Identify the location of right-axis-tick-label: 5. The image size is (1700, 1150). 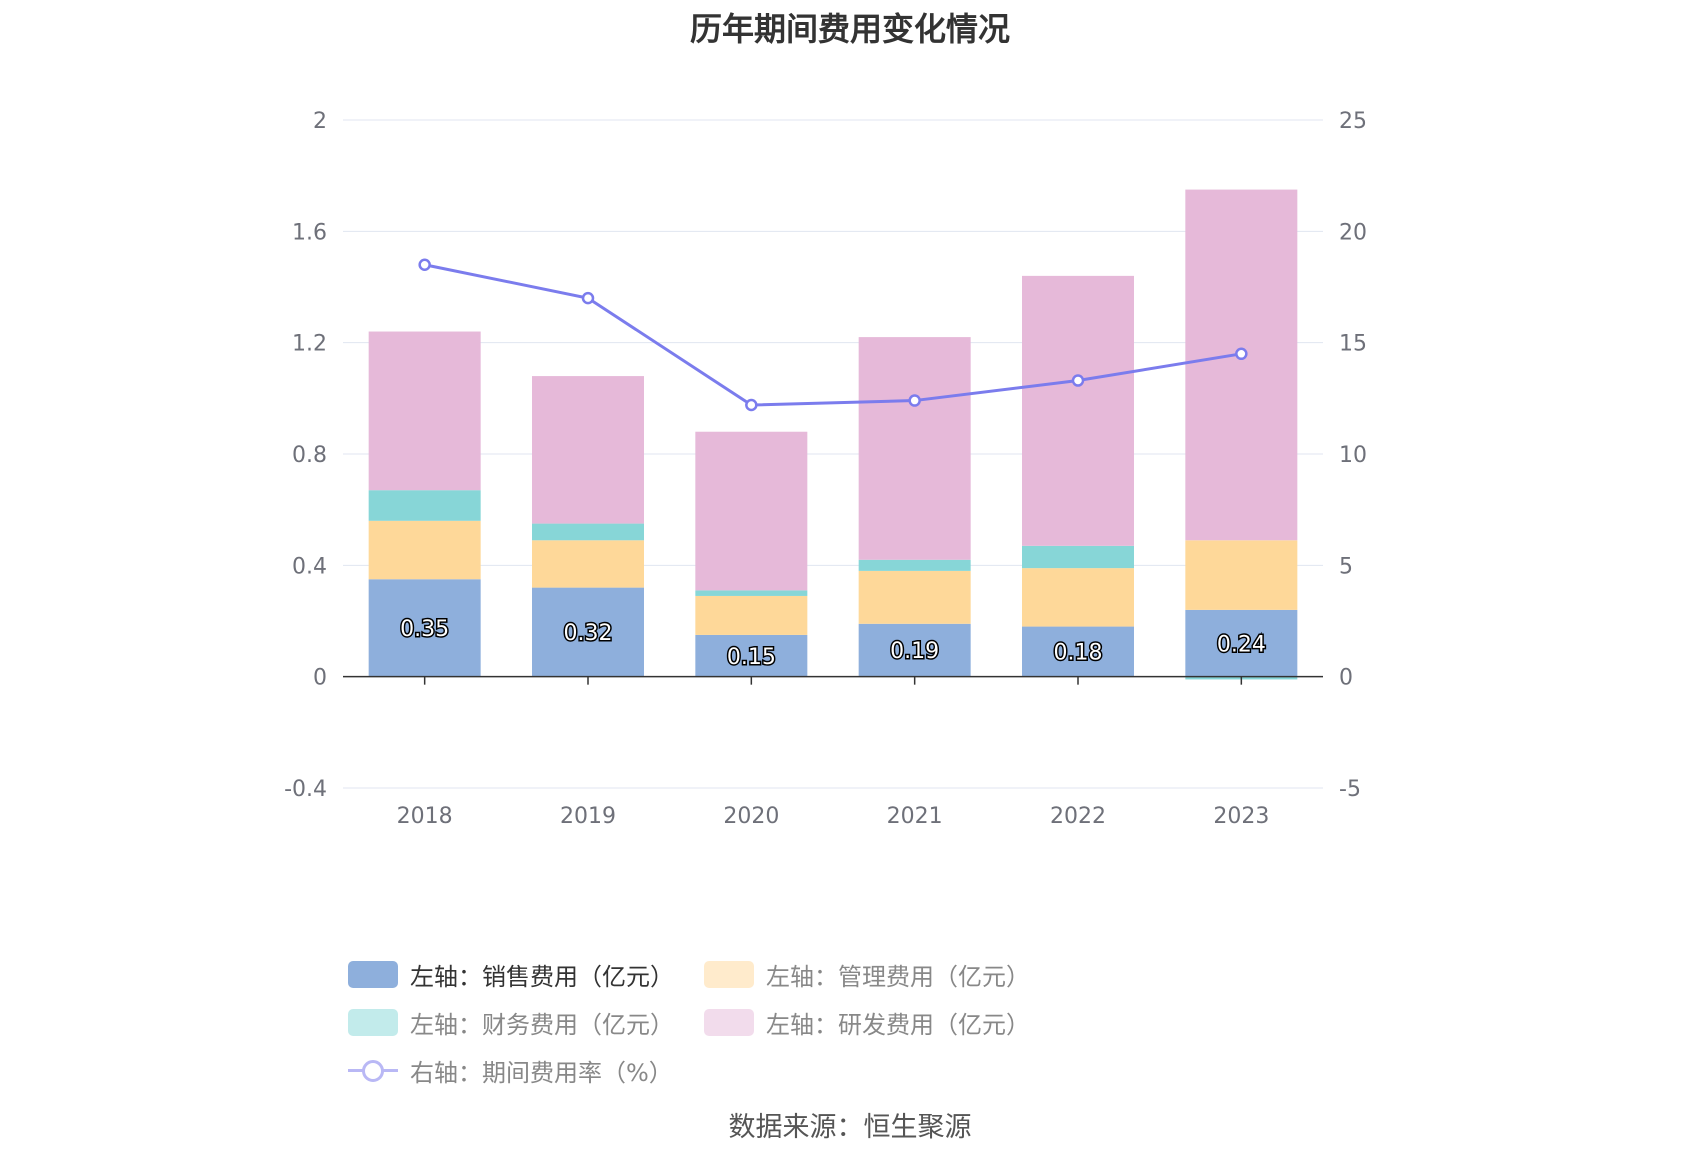
(1346, 566).